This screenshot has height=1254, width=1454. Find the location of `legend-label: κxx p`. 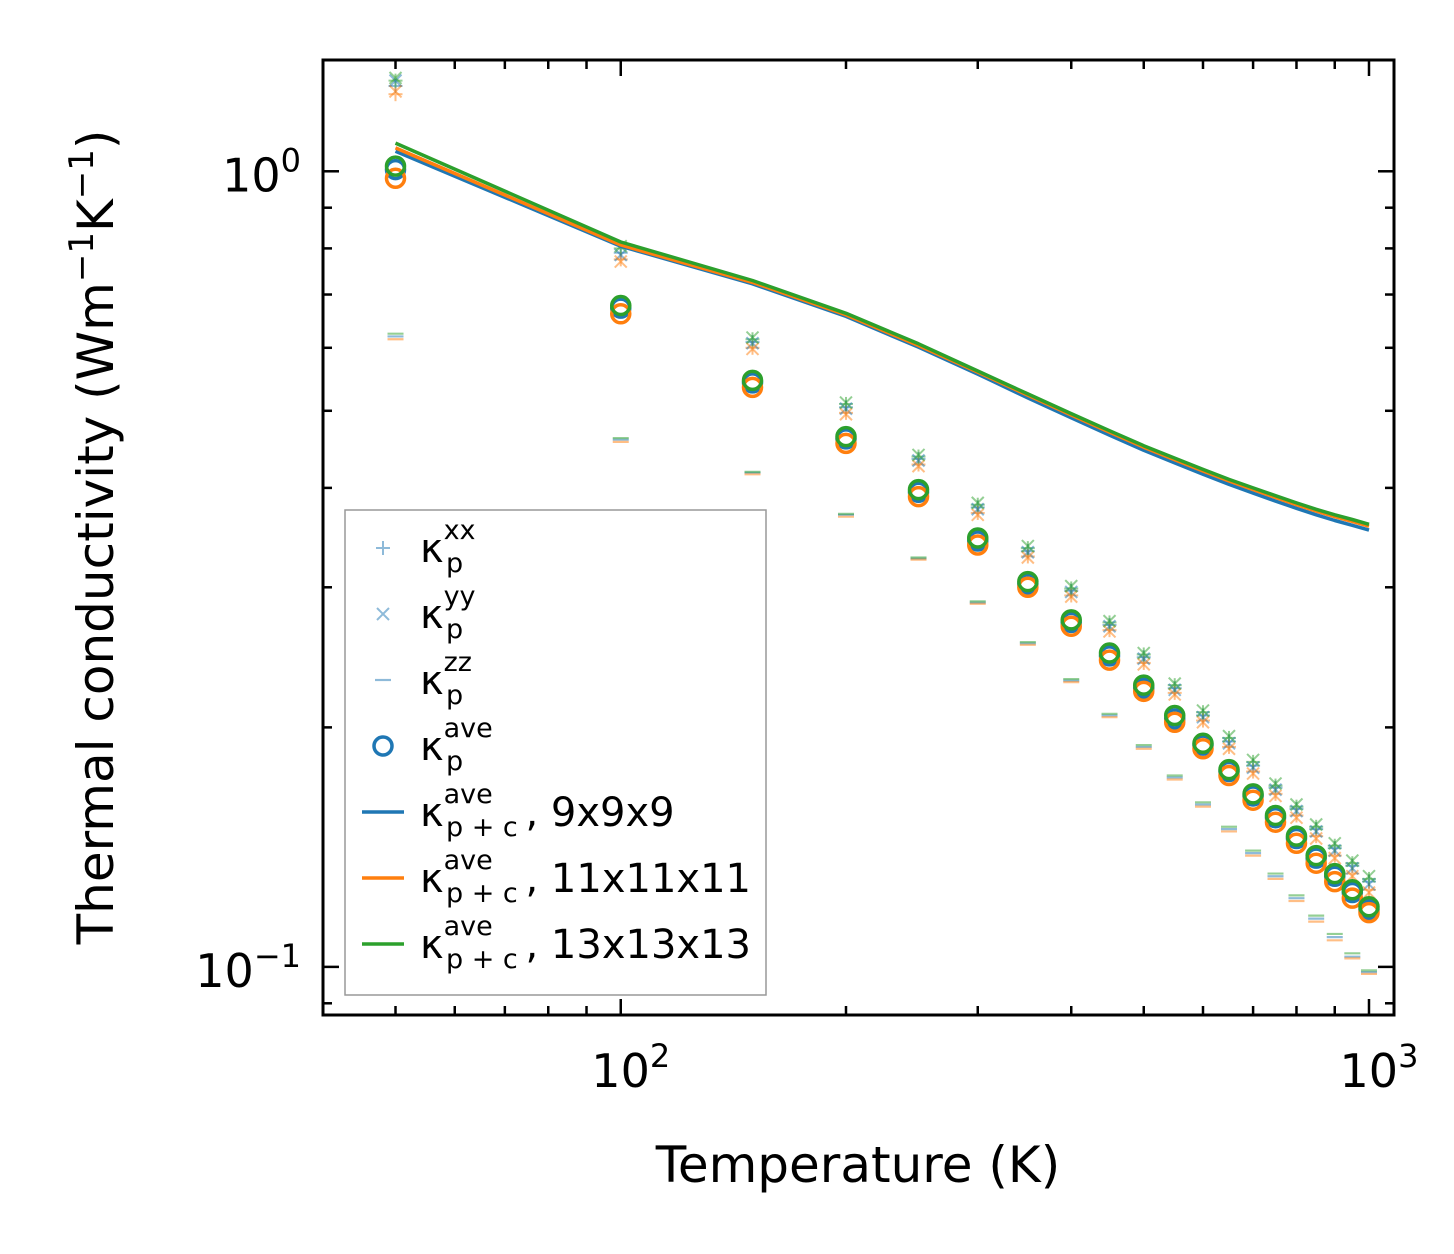

legend-label: κxx p is located at coordinates (448, 547).